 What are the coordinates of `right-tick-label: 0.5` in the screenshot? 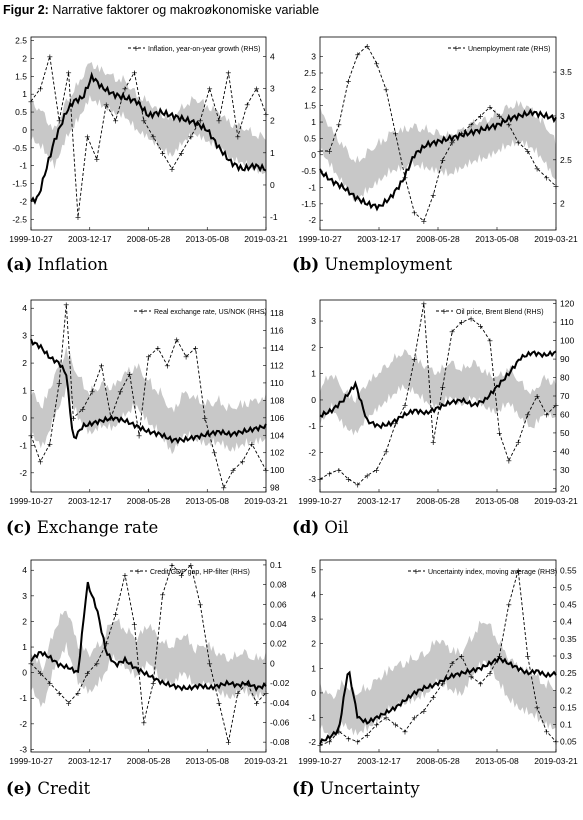 It's located at (566, 587).